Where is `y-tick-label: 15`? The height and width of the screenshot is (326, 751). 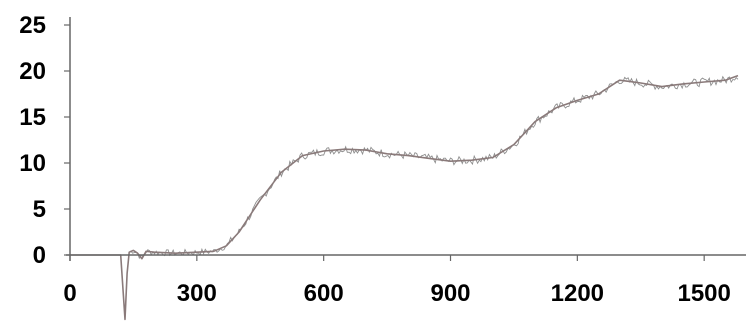 y-tick-label: 15 is located at coordinates (32, 117).